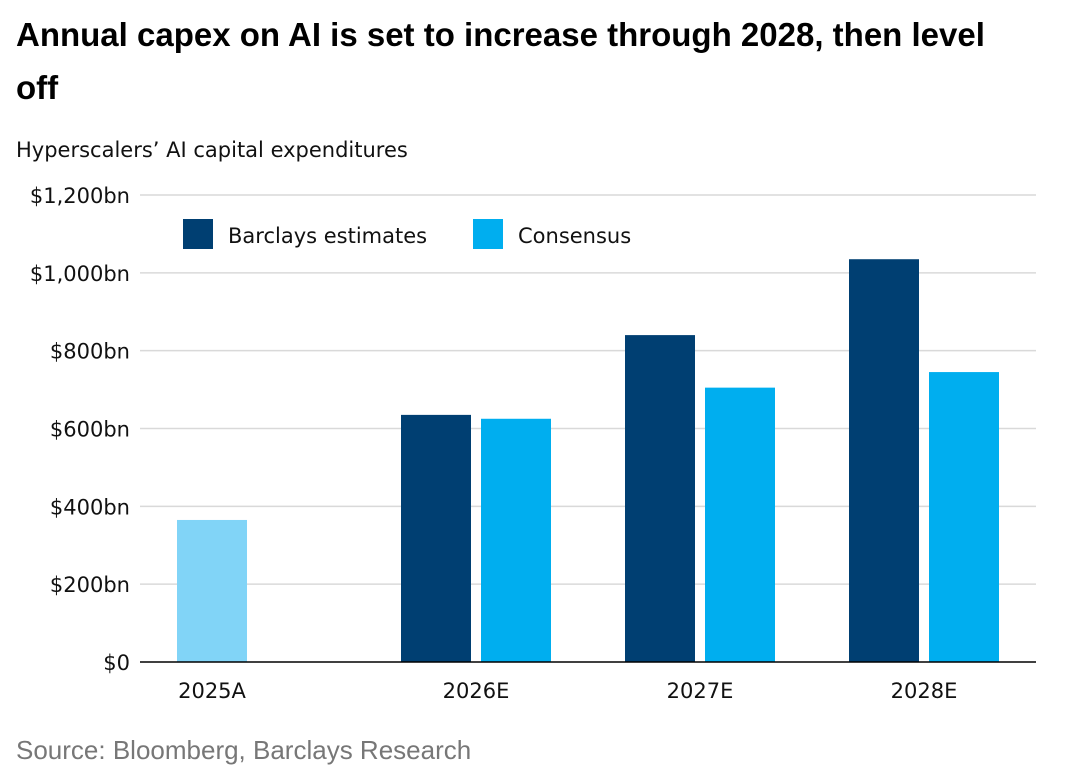 This screenshot has width=1074, height=778. What do you see at coordinates (574, 236) in the screenshot?
I see `legend-label: Consensus` at bounding box center [574, 236].